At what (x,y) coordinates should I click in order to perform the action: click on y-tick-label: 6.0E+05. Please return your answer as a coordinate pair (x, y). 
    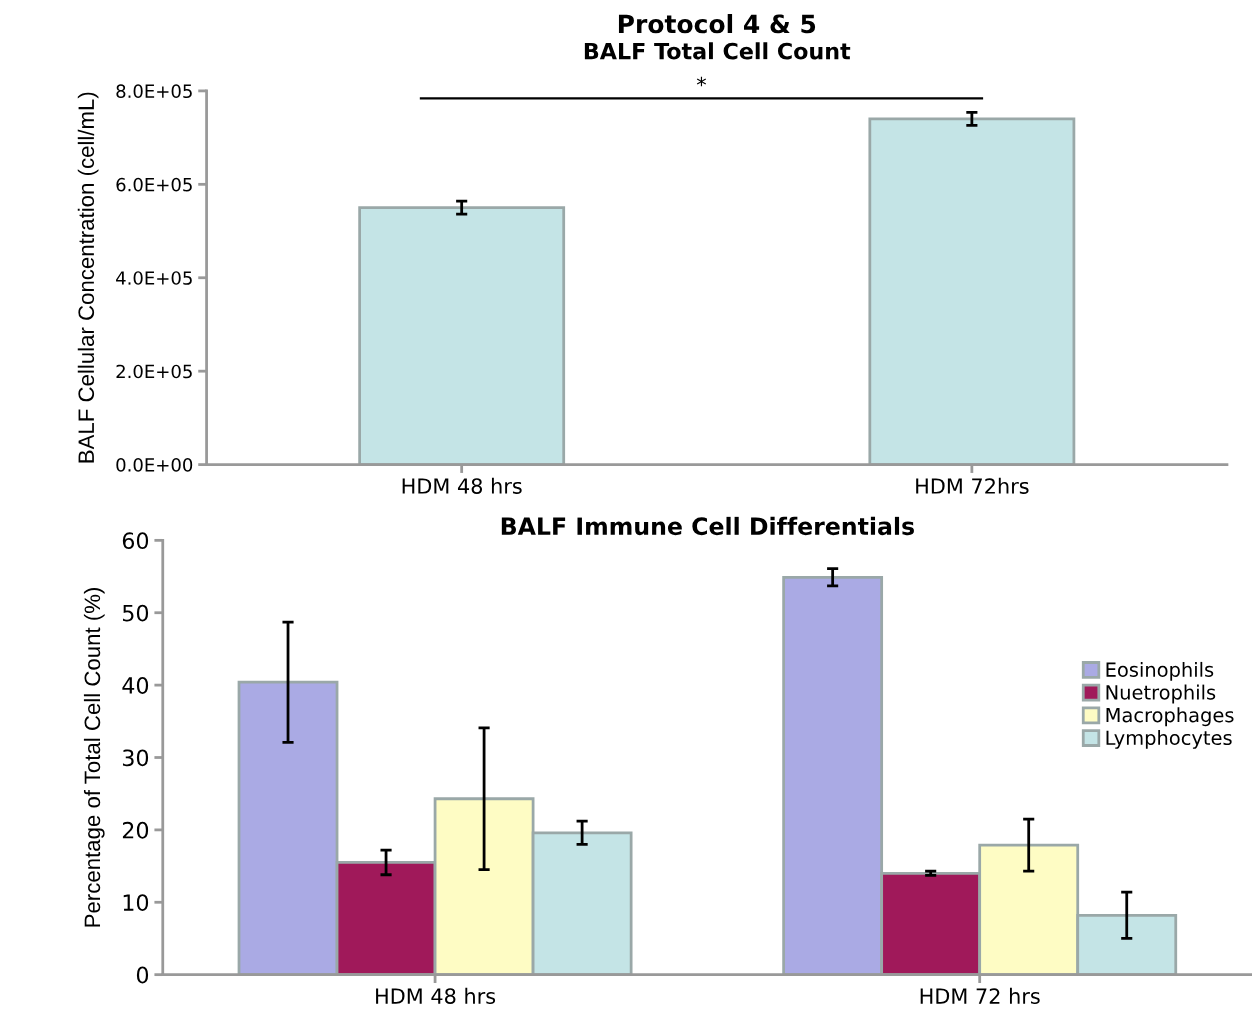
    Looking at the image, I should click on (154, 184).